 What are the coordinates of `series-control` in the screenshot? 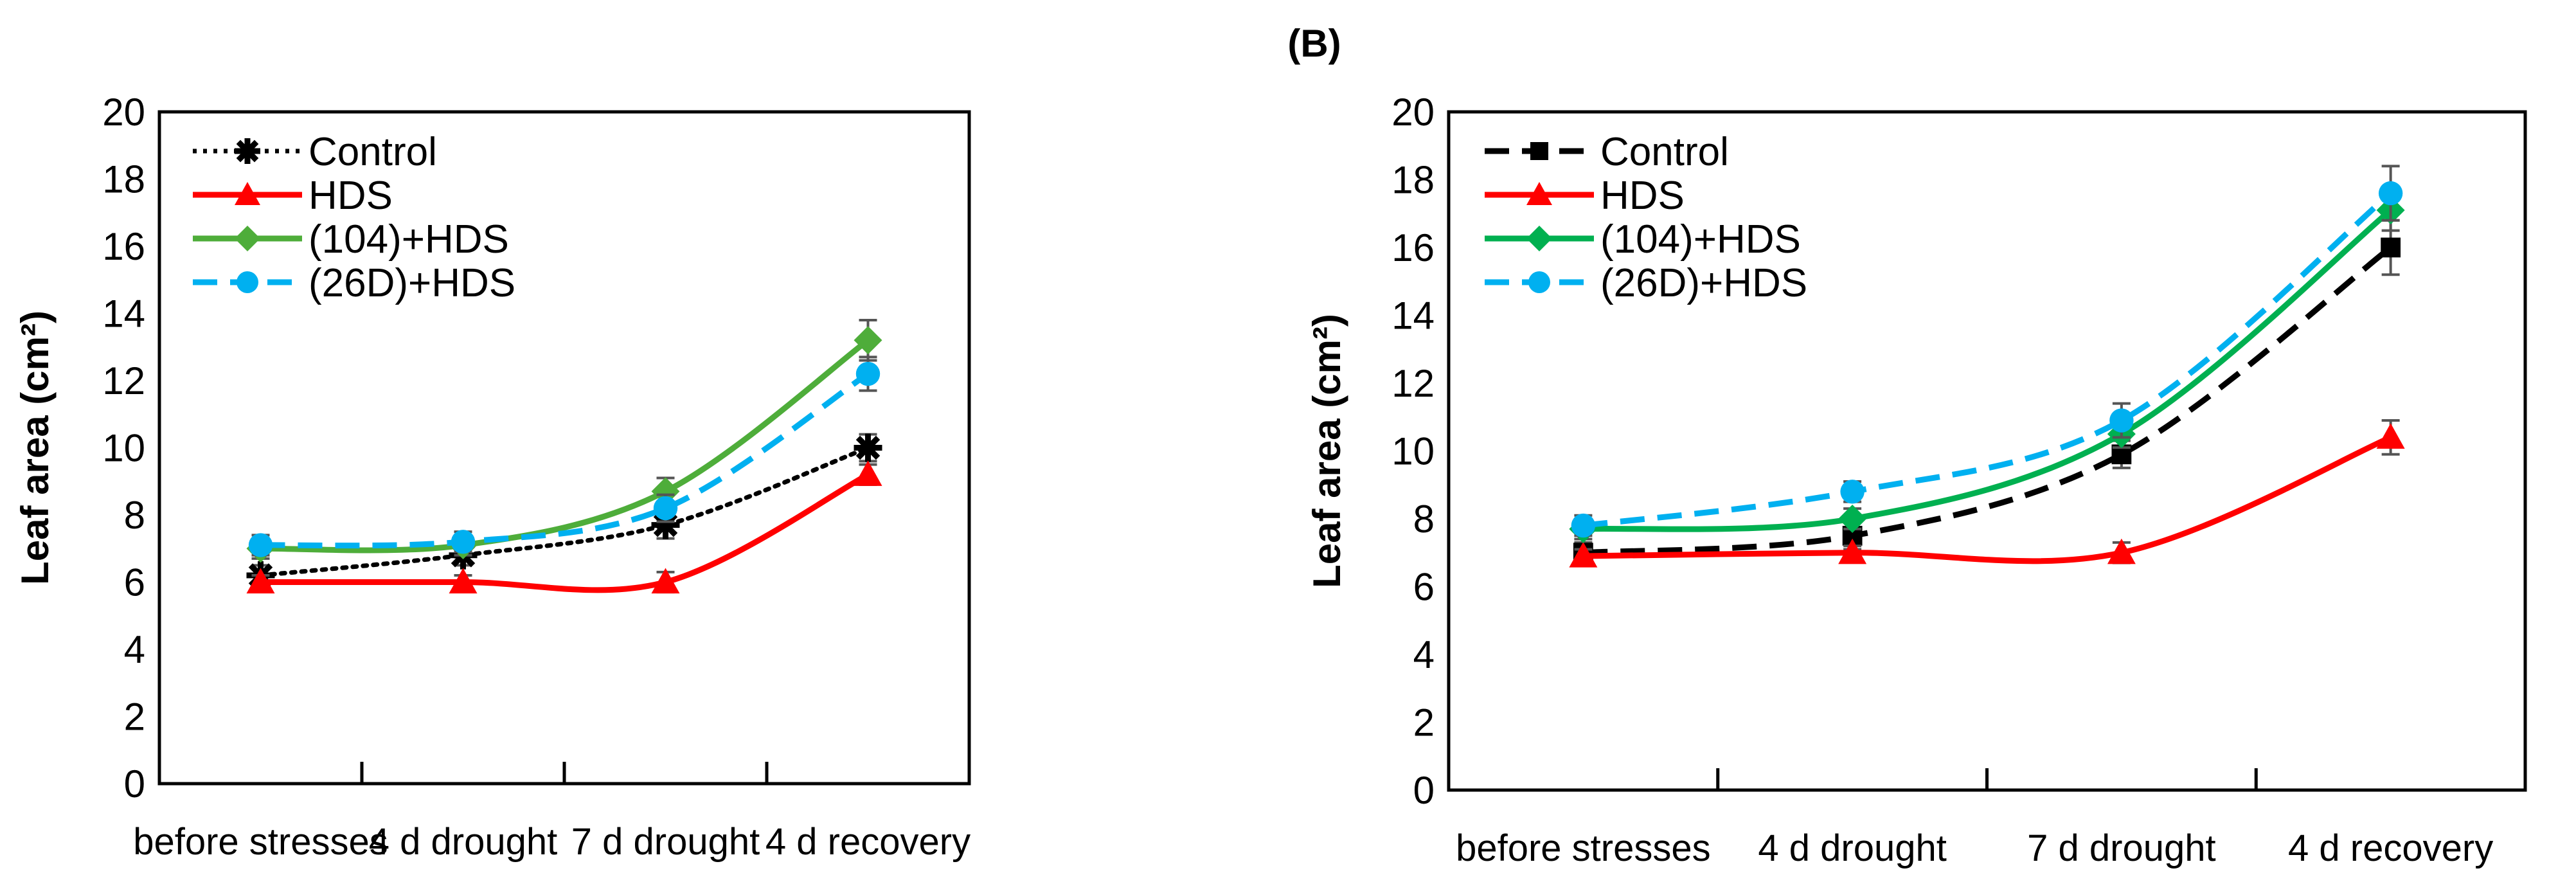 It's located at (564, 511).